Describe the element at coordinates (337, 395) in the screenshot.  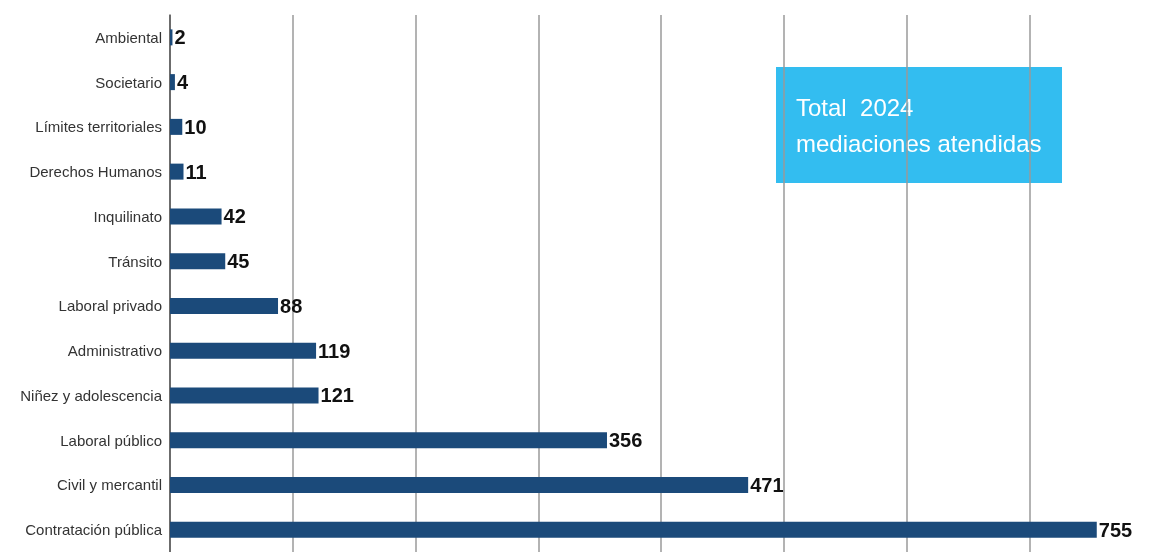
I see `data-label: 121` at that location.